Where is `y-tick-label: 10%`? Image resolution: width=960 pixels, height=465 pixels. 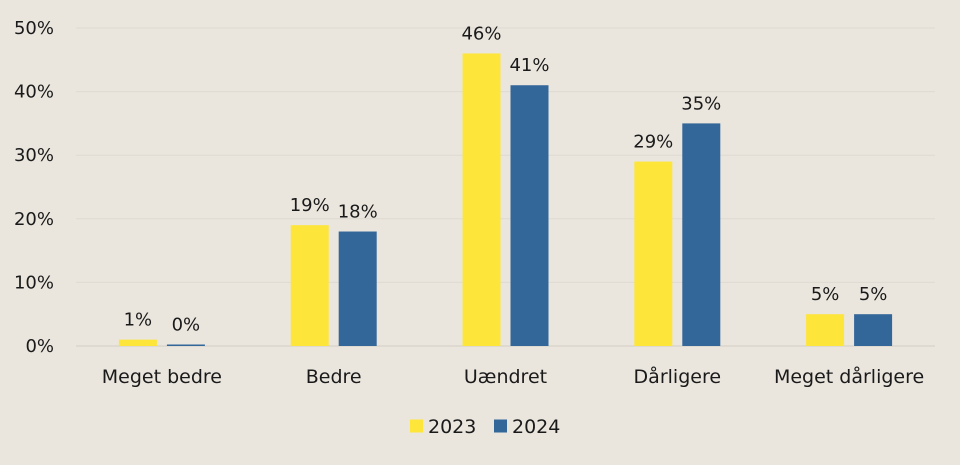
y-tick-label: 10% is located at coordinates (34, 282).